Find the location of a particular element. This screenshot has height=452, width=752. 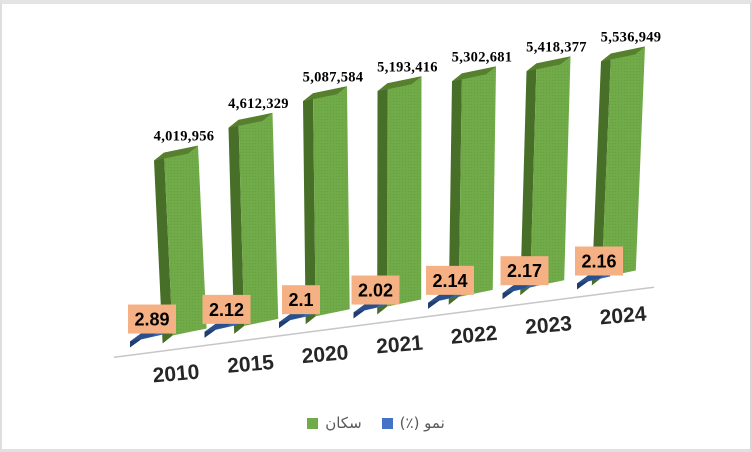

growth-label-box-2015 is located at coordinates (226, 309).